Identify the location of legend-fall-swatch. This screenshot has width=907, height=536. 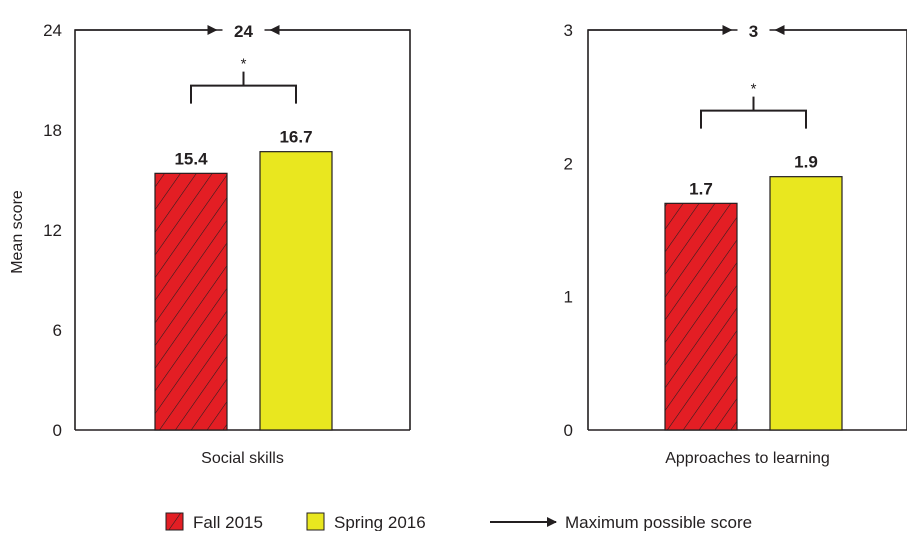
(174, 521).